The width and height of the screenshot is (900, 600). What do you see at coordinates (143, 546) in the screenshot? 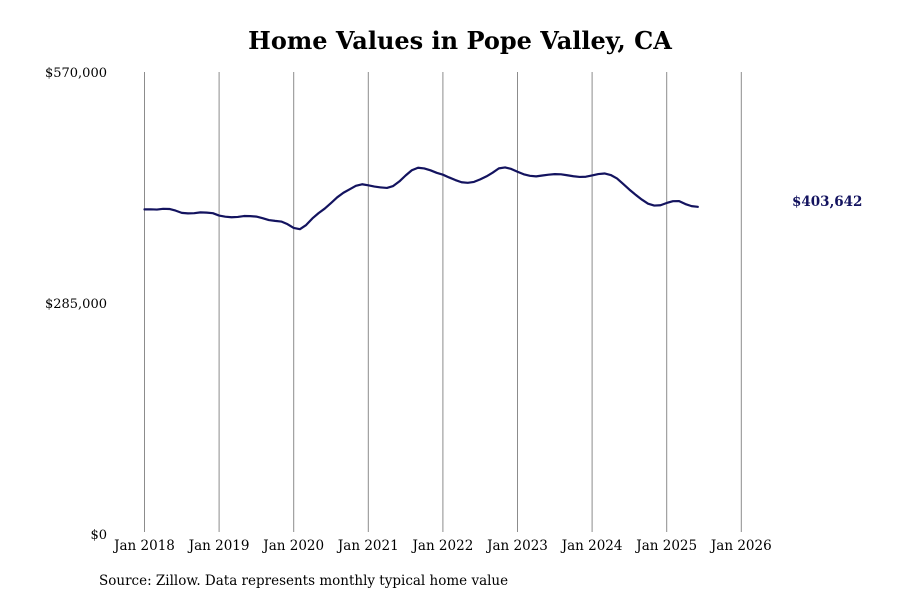
I see `x-tick-label: Jan 2018` at bounding box center [143, 546].